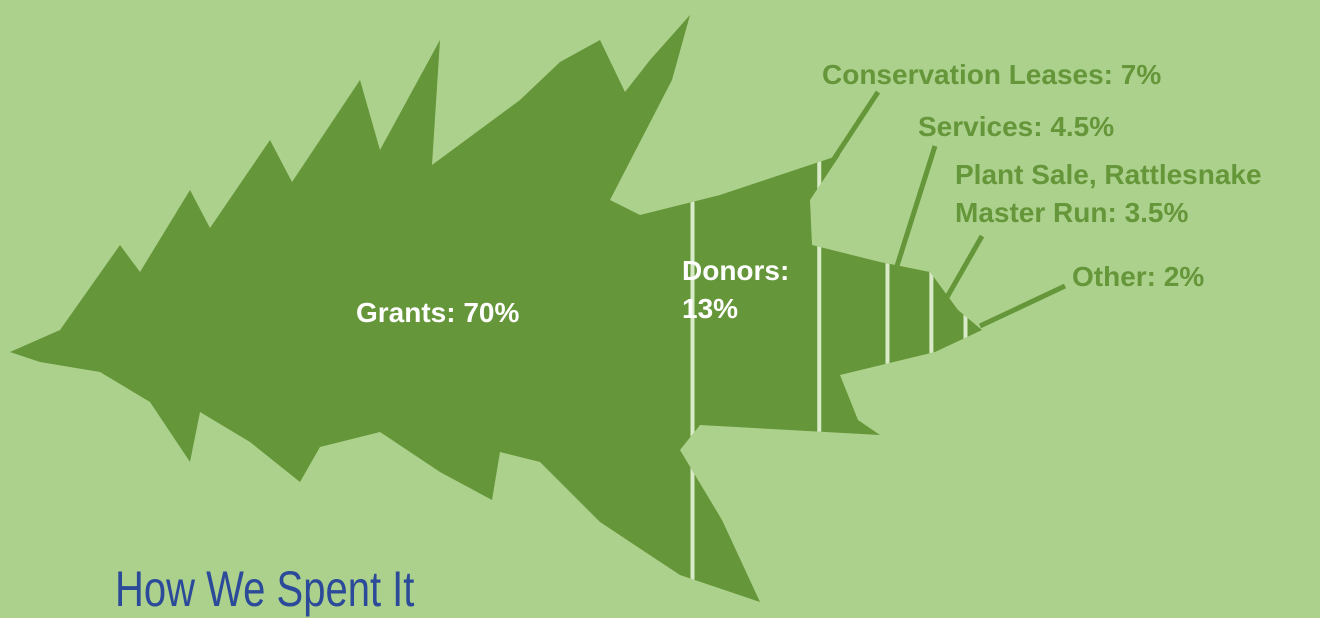 The height and width of the screenshot is (618, 1320). Describe the element at coordinates (1138, 276) in the screenshot. I see `segment-label: Other: 2%` at that location.